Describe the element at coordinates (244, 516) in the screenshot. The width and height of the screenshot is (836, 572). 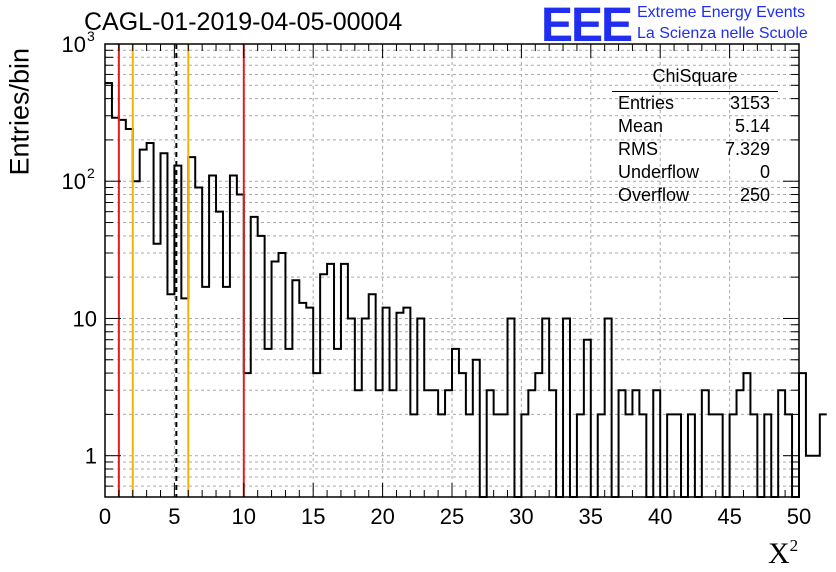
I see `x-tick-label: 10` at that location.